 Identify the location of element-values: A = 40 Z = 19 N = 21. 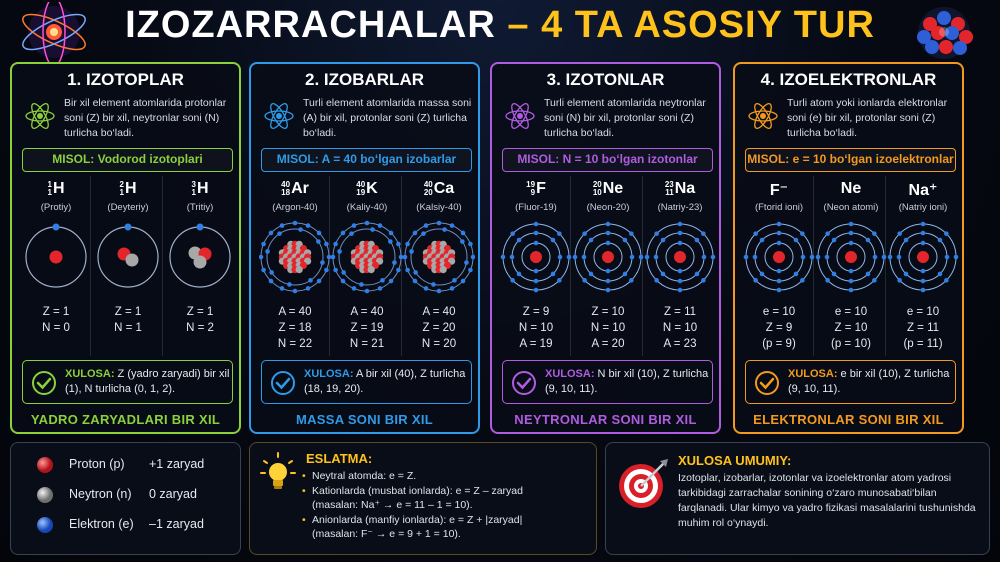
(367, 328).